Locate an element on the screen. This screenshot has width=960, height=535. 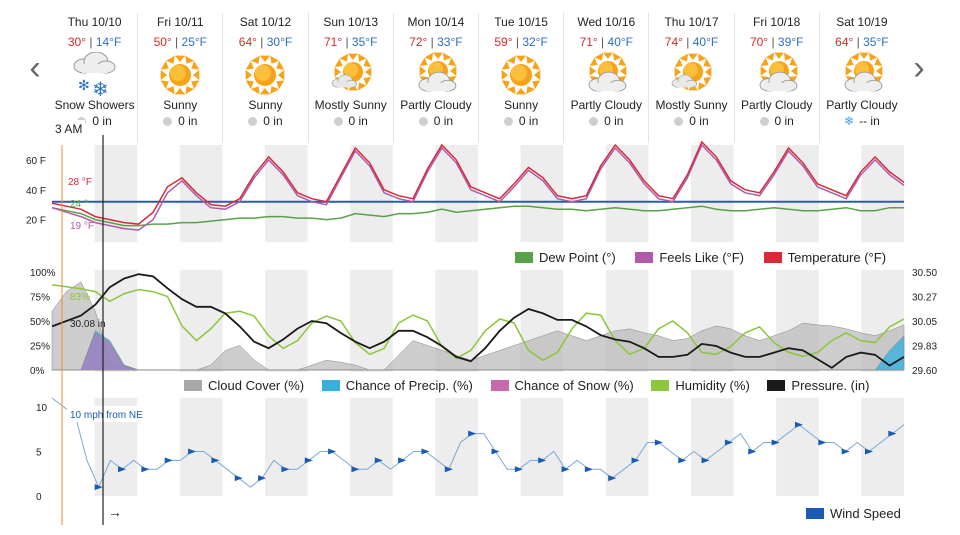
wind-readout-bg is located at coordinates (107, 414).